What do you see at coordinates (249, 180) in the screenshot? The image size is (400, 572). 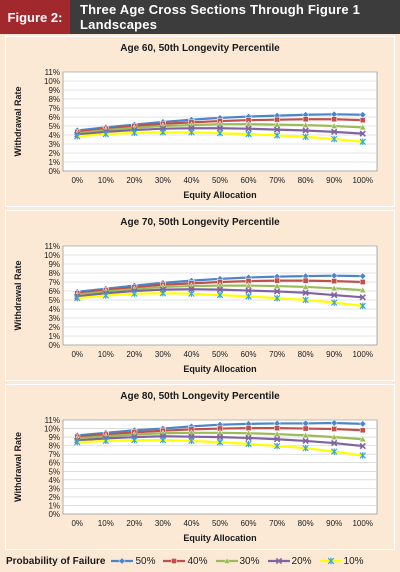 I see `x-tick-label: 60%` at bounding box center [249, 180].